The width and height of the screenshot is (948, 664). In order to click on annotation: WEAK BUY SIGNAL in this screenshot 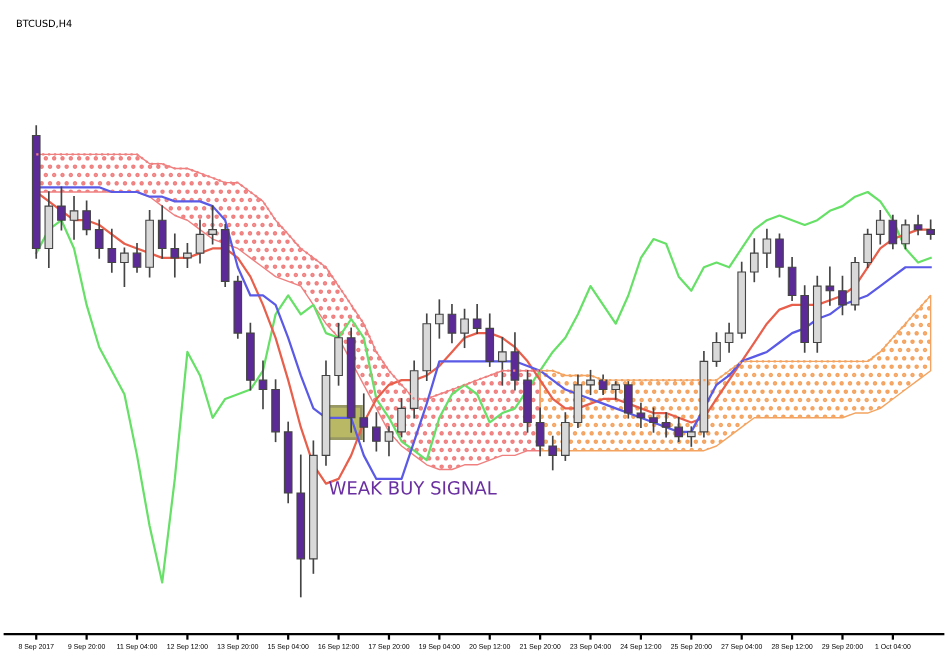, I will do `click(413, 488)`.